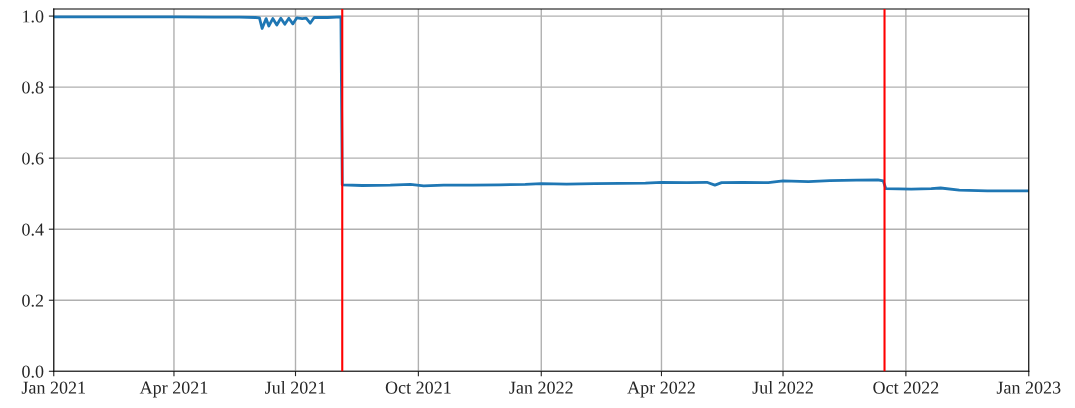  What do you see at coordinates (33, 87) in the screenshot?
I see `y-tick-label: 0.8` at bounding box center [33, 87].